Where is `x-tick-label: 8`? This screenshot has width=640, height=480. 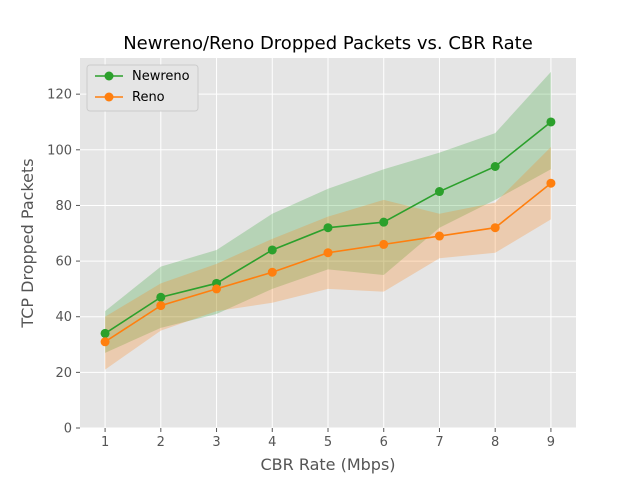
x-tick-label: 8 is located at coordinates (495, 442).